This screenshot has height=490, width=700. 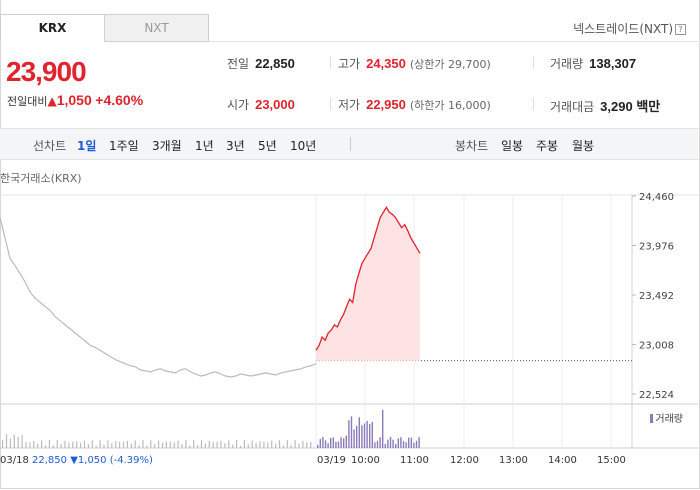 What do you see at coordinates (512, 146) in the screenshot?
I see `candle-daily: 일봉` at bounding box center [512, 146].